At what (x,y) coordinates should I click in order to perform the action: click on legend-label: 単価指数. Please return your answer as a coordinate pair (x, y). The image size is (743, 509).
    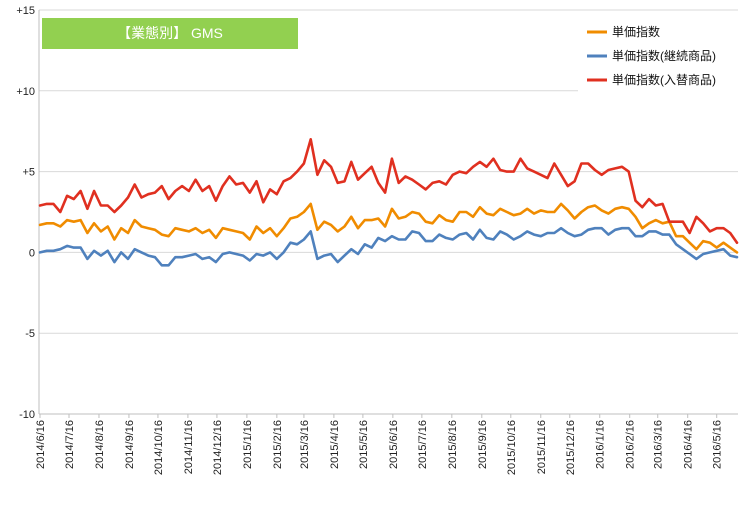
    Looking at the image, I should click on (636, 31).